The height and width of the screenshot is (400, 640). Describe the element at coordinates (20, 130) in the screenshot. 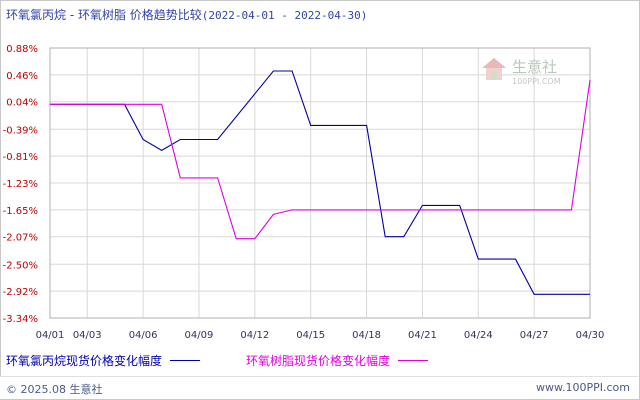

I see `y-tick-label: -0.39%` at that location.